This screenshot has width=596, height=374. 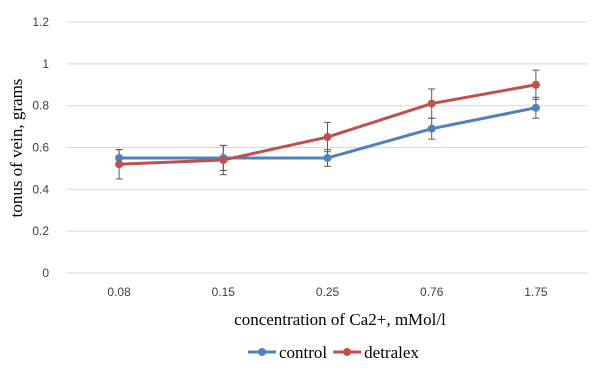 I want to click on x-tick-label: 0.25, so click(x=328, y=292).